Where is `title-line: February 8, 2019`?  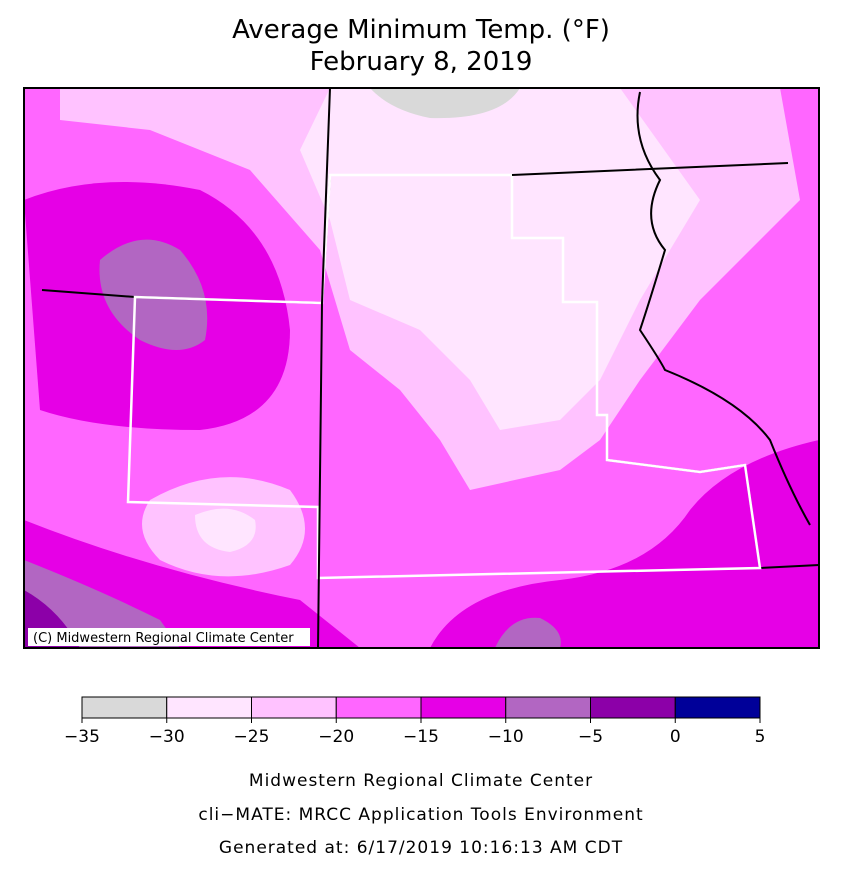 title-line: February 8, 2019 is located at coordinates (421, 62).